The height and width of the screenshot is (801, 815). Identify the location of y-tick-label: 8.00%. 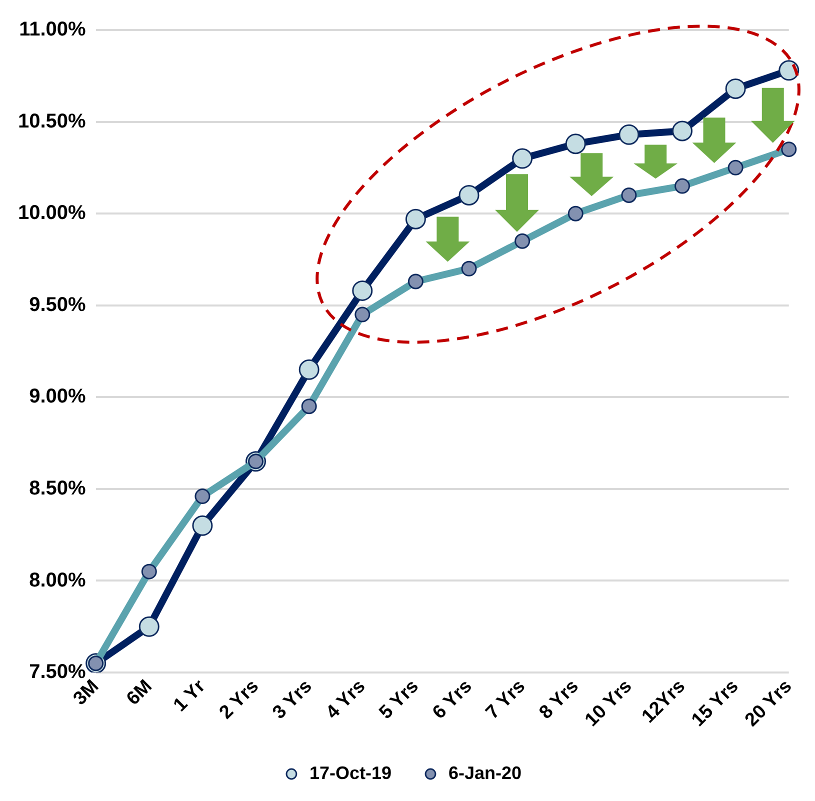
(57, 580).